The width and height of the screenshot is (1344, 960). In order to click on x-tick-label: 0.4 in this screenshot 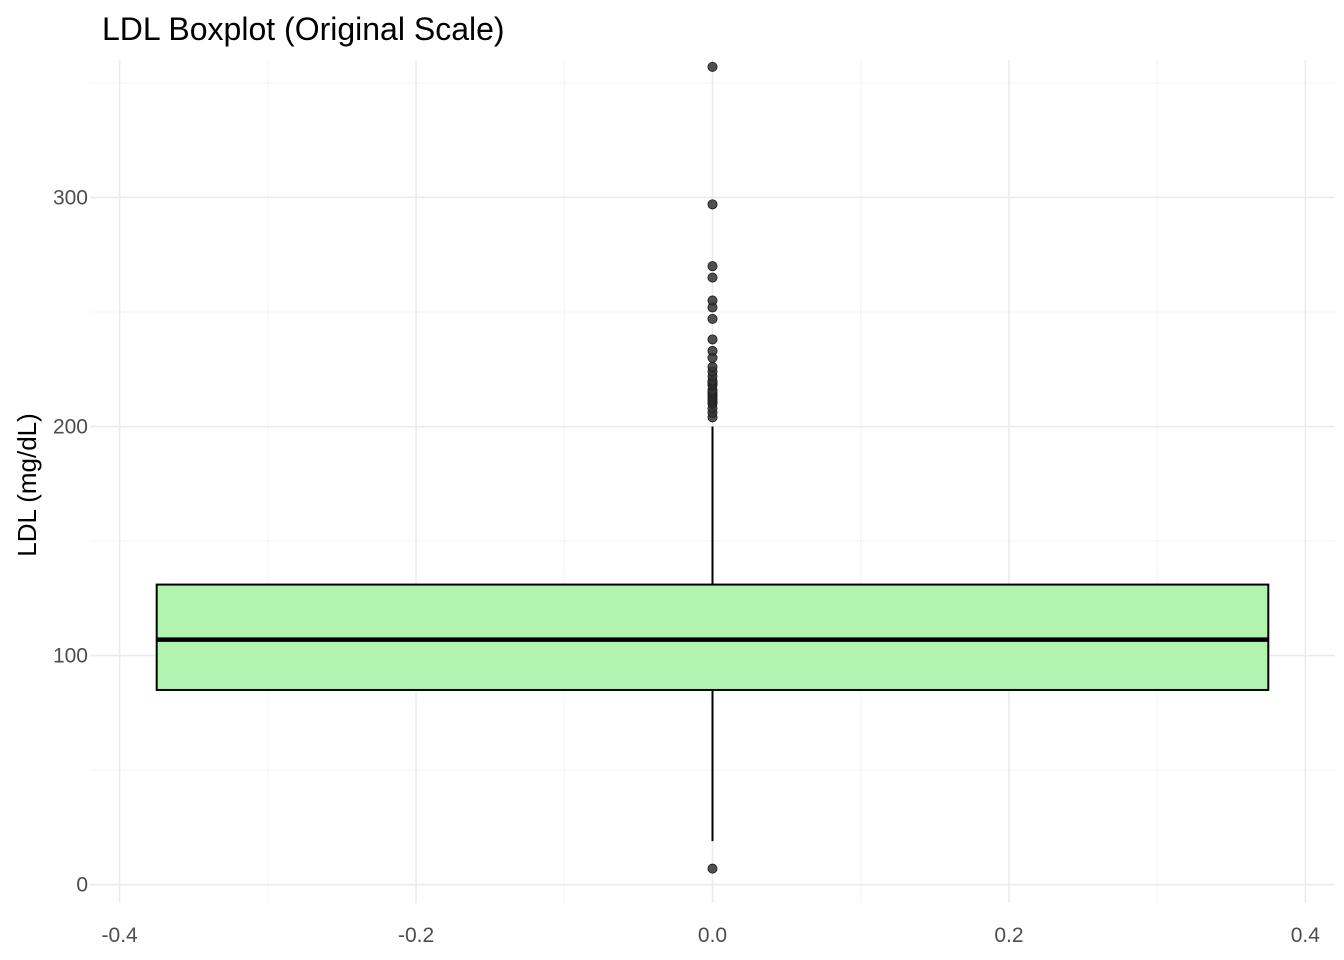, I will do `click(1306, 935)`.